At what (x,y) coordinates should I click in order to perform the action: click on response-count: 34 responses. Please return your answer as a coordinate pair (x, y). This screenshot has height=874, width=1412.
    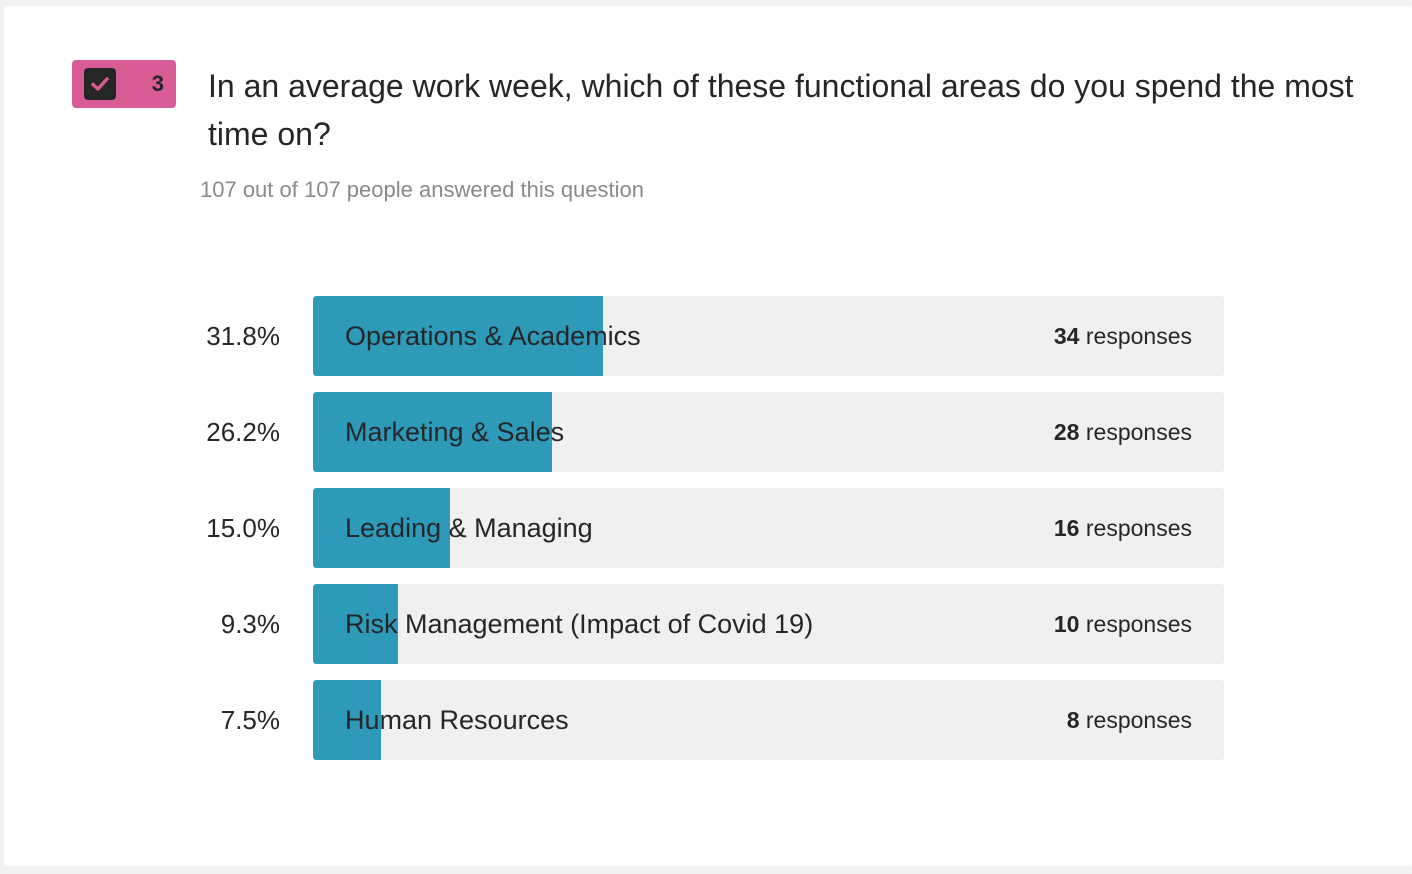
    Looking at the image, I should click on (1123, 336).